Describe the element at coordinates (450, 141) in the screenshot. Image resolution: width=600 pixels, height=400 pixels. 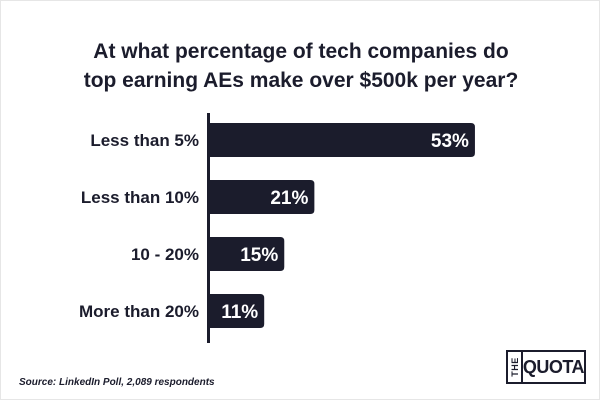
I see `value-label: 53%` at that location.